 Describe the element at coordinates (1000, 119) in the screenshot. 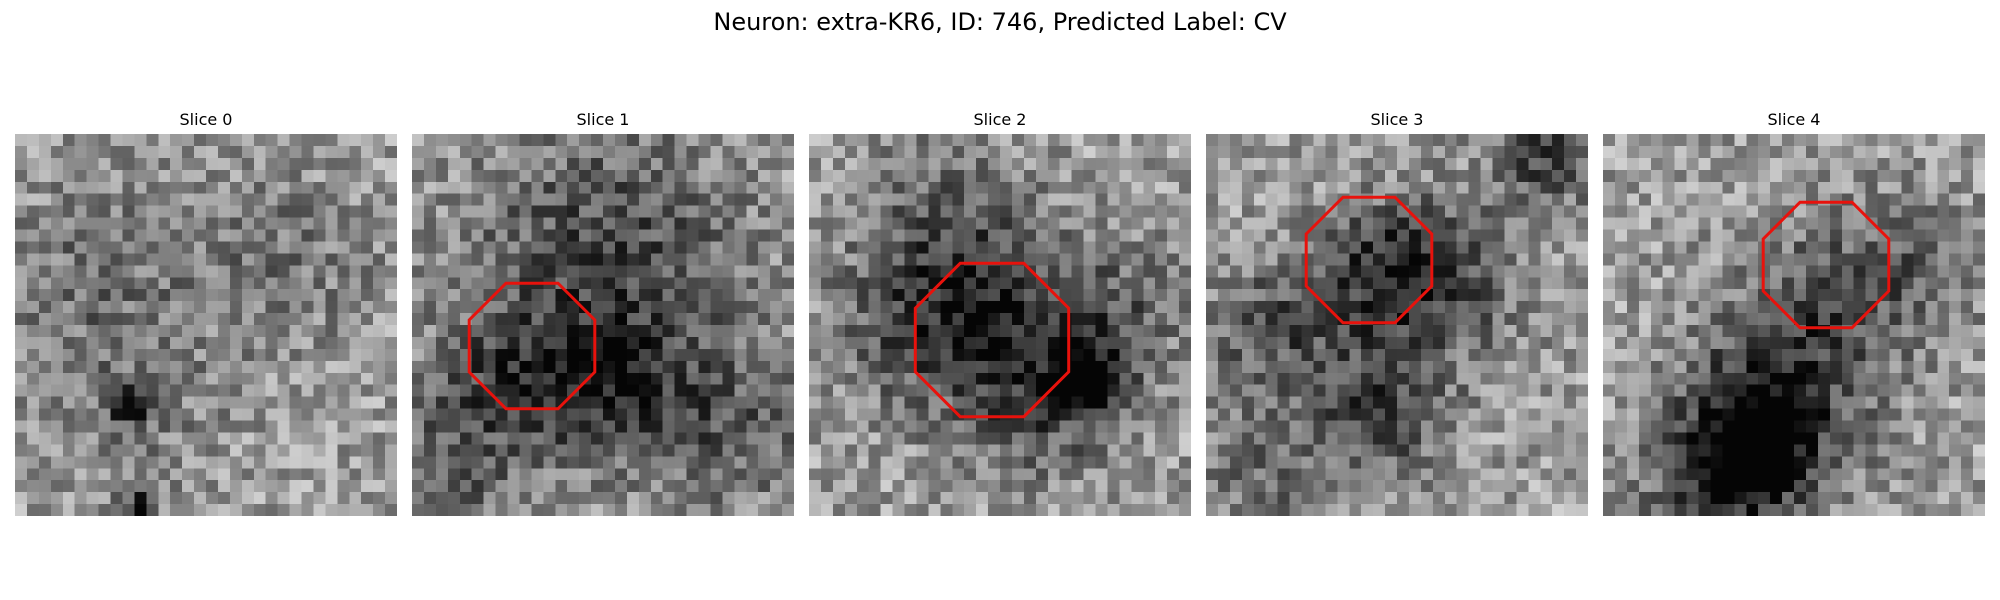

I see `panel-title-slice-2: Slice 2` at that location.